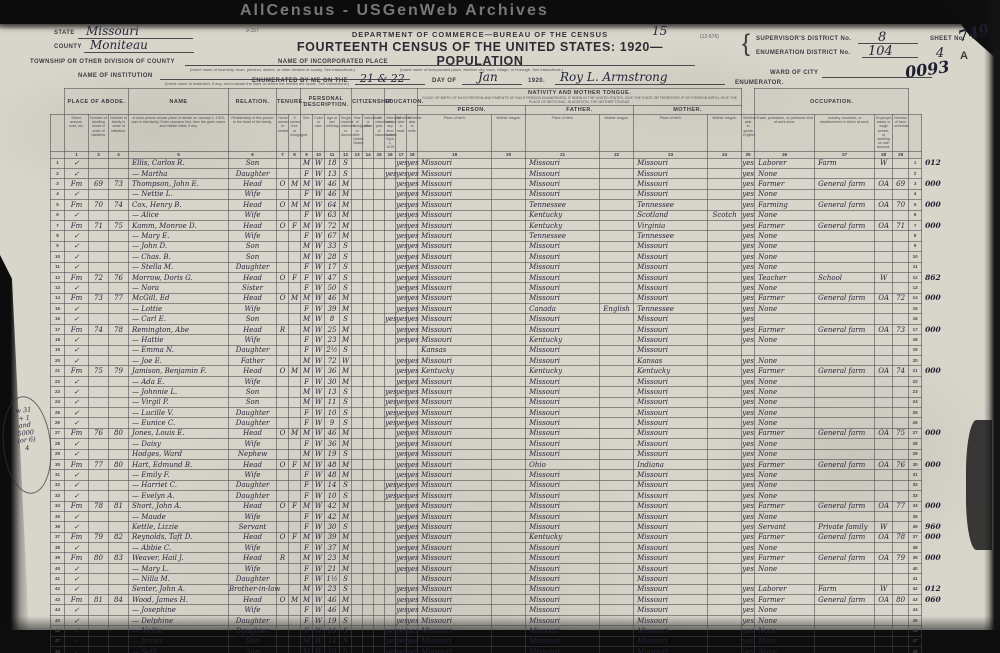 The width and height of the screenshot is (1000, 653). What do you see at coordinates (253, 433) in the screenshot?
I see `cell-rel: Head` at bounding box center [253, 433].